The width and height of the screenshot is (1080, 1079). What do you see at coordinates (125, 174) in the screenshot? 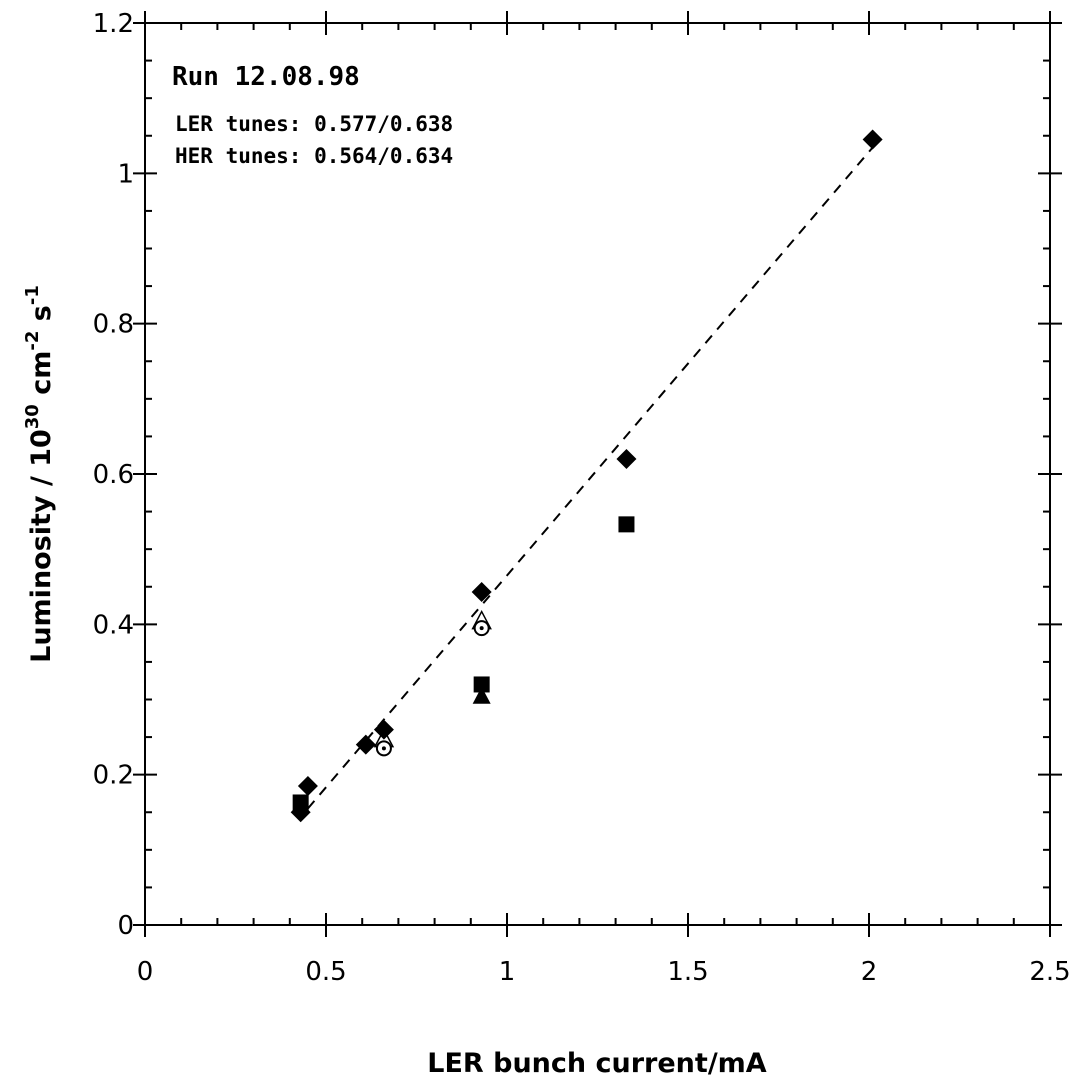
I see `y-tick-label: 1` at bounding box center [125, 174].